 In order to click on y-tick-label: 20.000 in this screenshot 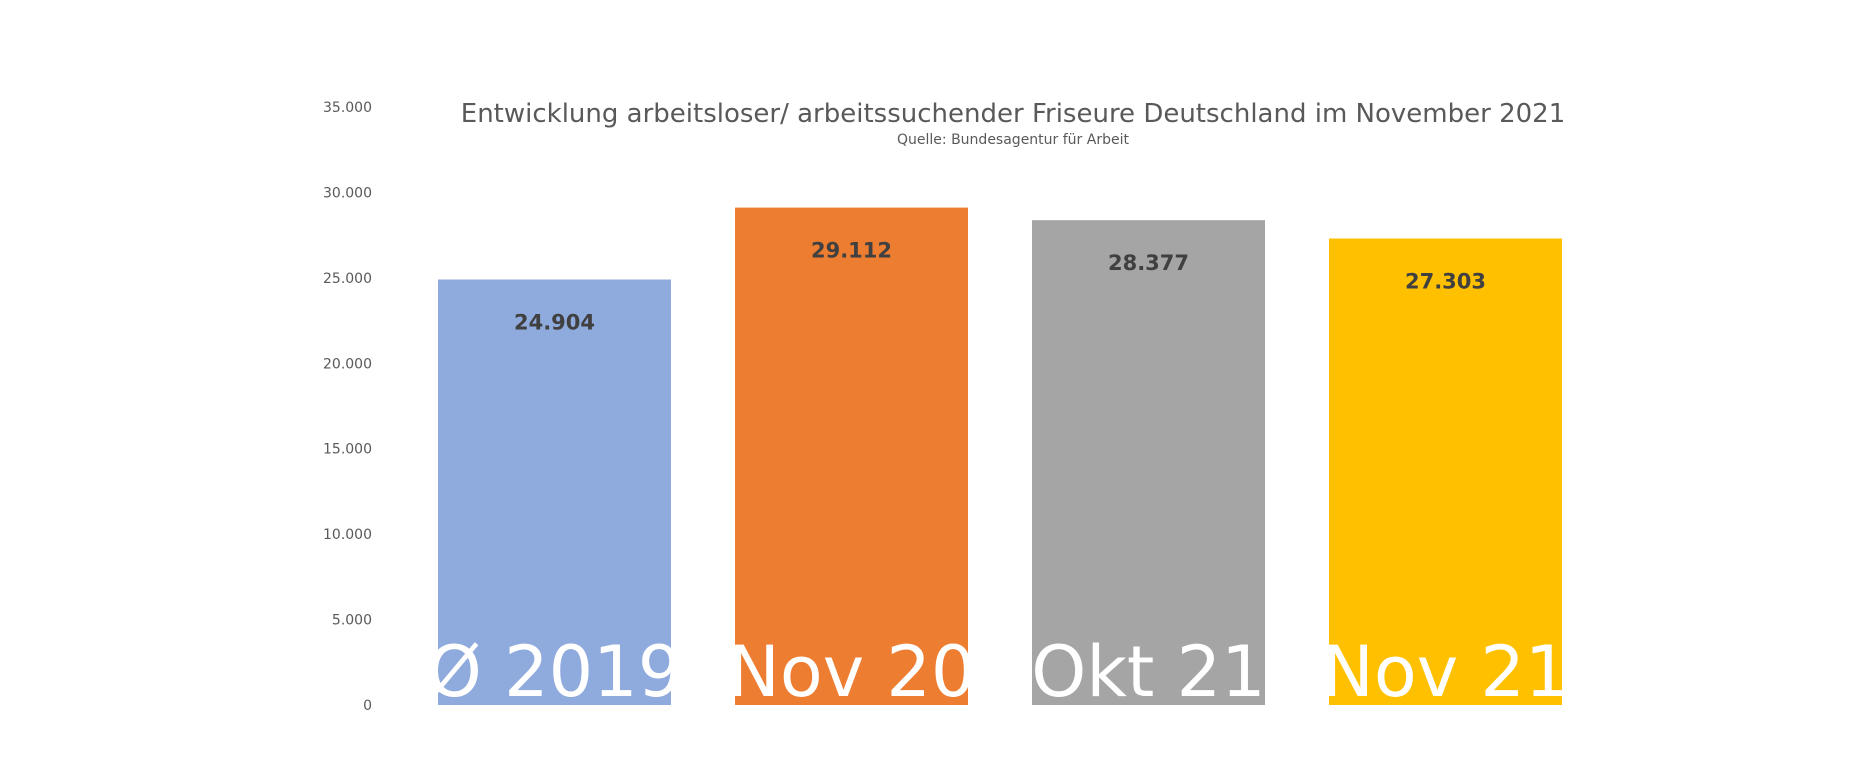, I will do `click(347, 364)`.